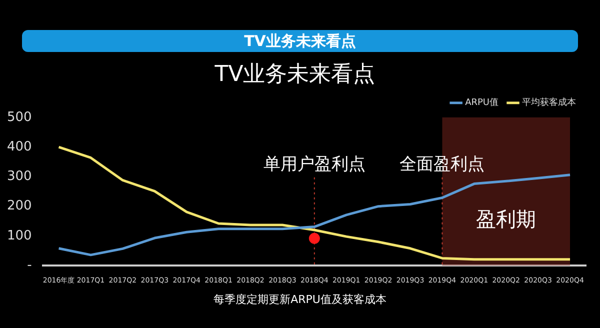 The height and width of the screenshot is (328, 600). I want to click on band-label: 盈利期, so click(506, 218).